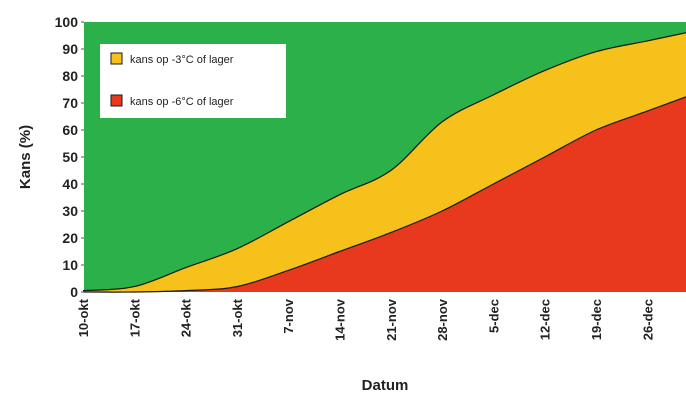 The height and width of the screenshot is (397, 686). I want to click on x-tick-label: 5-dec, so click(493, 316).